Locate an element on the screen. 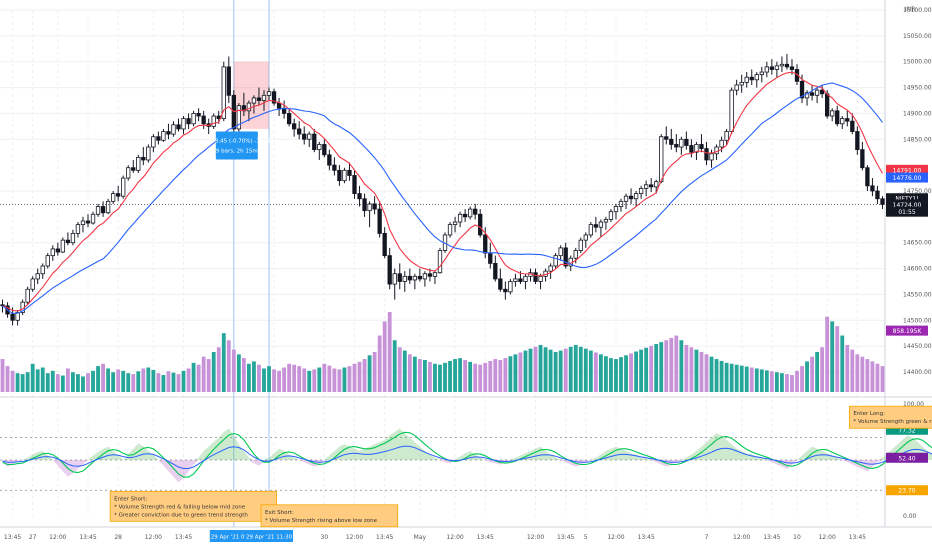 The width and height of the screenshot is (932, 550). time-marker is located at coordinates (269, 536).